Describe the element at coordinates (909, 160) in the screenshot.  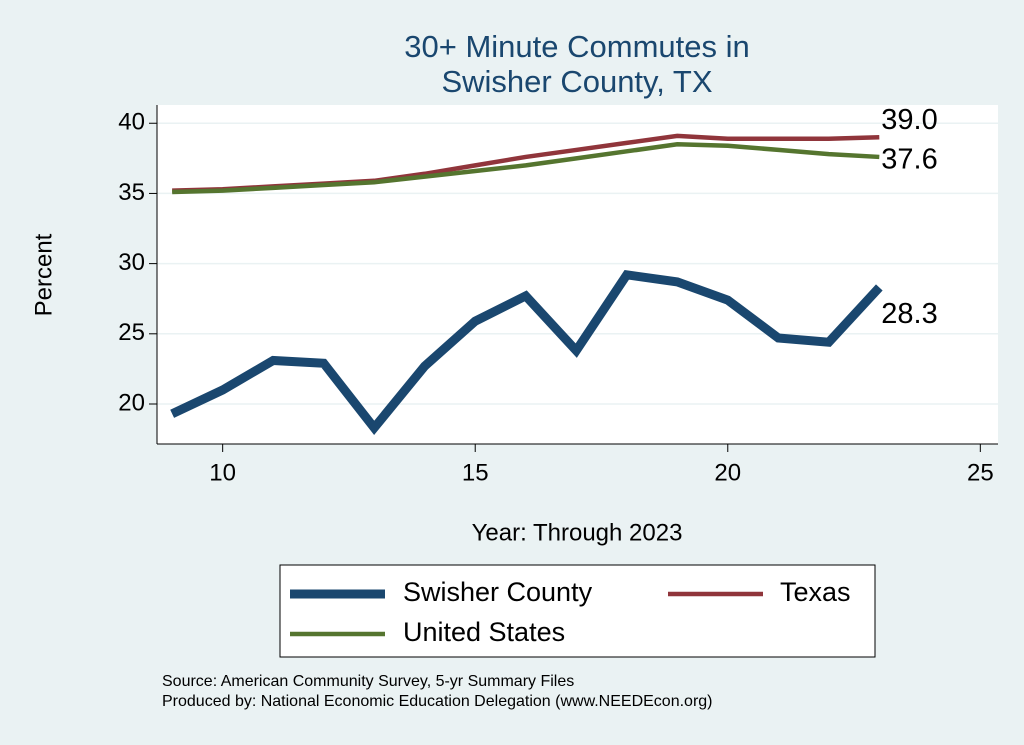
I see `value-label: 37.6` at that location.